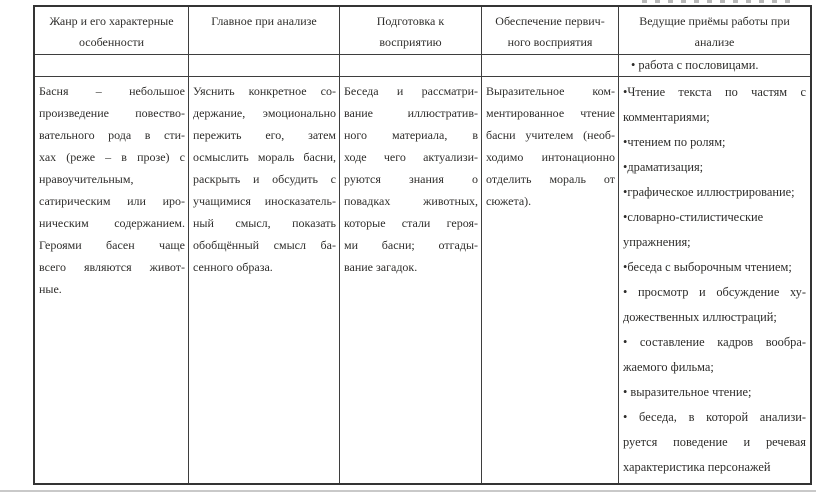 This screenshot has height=495, width=816. Describe the element at coordinates (264, 66) in the screenshot. I see `subrow-analysis-empty` at that location.